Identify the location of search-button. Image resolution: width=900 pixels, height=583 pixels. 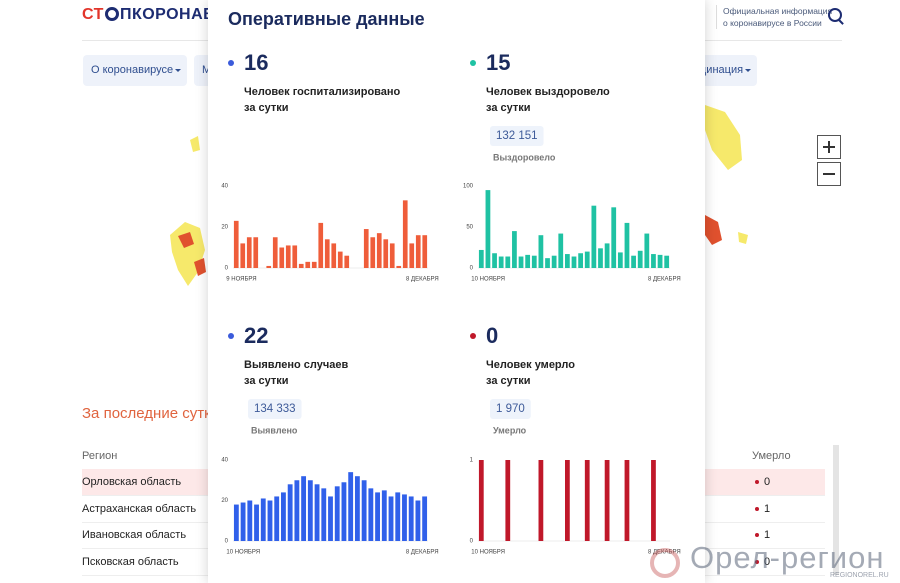
(835, 15).